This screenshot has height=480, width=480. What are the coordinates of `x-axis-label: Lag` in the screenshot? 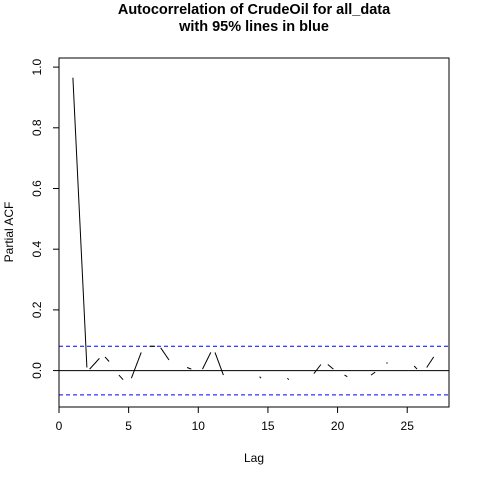 It's located at (254, 458).